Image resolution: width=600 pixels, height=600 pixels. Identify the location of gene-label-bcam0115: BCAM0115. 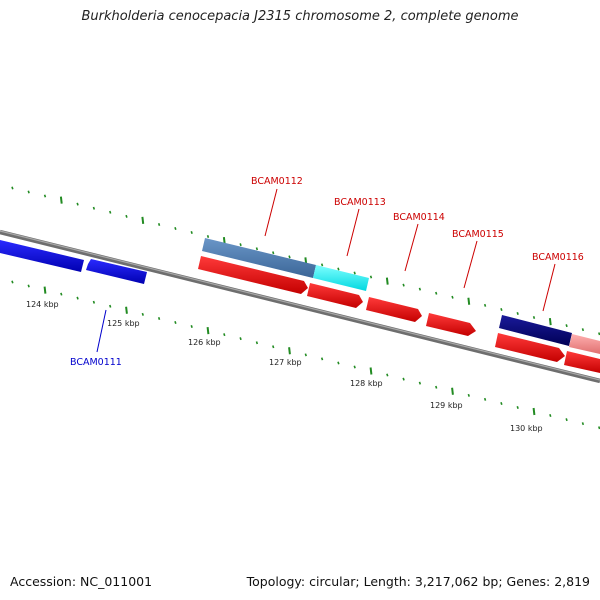
(478, 234).